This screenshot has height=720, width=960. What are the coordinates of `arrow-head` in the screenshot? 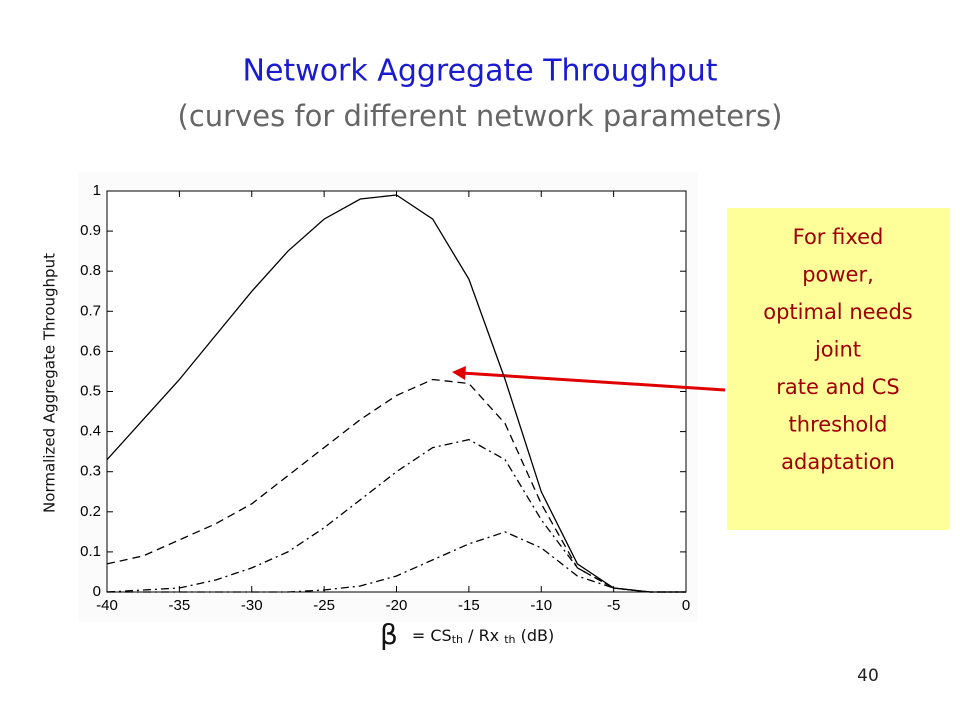 It's located at (459, 373).